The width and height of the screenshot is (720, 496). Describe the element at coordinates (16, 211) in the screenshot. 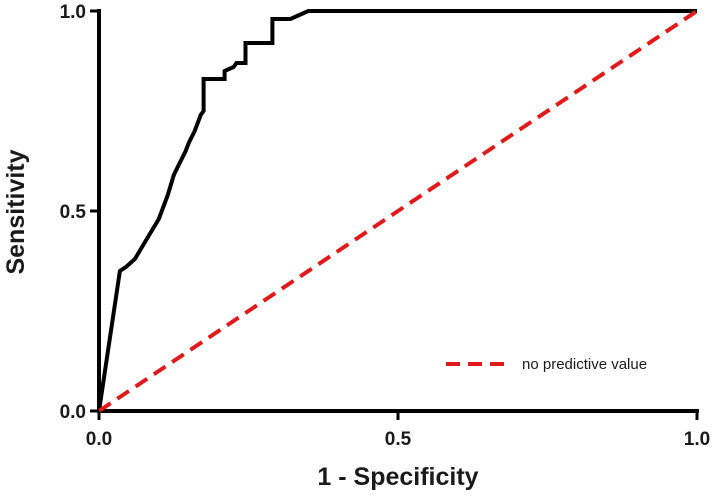

I see `y-axis-title: Sensitivity` at that location.